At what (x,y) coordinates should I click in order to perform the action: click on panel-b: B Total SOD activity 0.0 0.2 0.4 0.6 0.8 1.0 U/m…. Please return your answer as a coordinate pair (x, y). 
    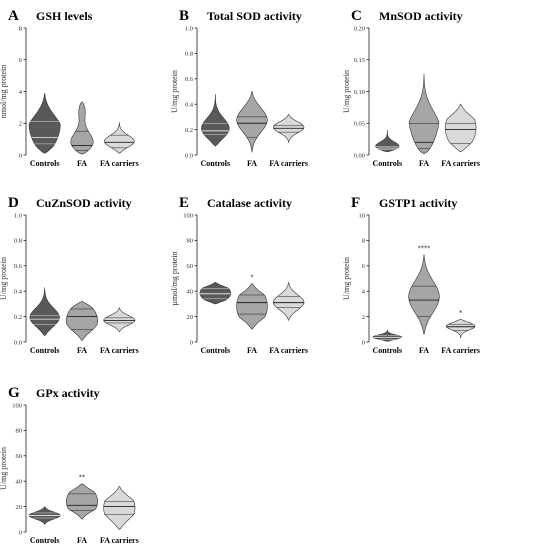
    Looking at the image, I should click on (239, 88).